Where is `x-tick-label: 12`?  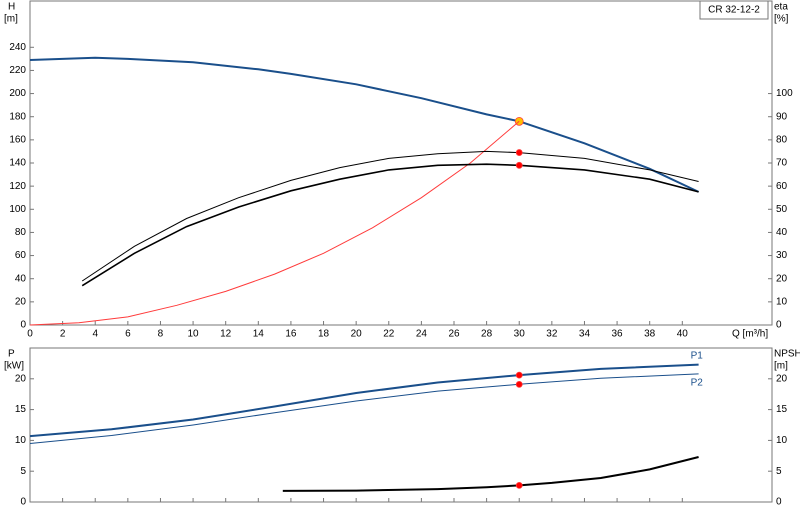 x-tick-label: 12 is located at coordinates (226, 334).